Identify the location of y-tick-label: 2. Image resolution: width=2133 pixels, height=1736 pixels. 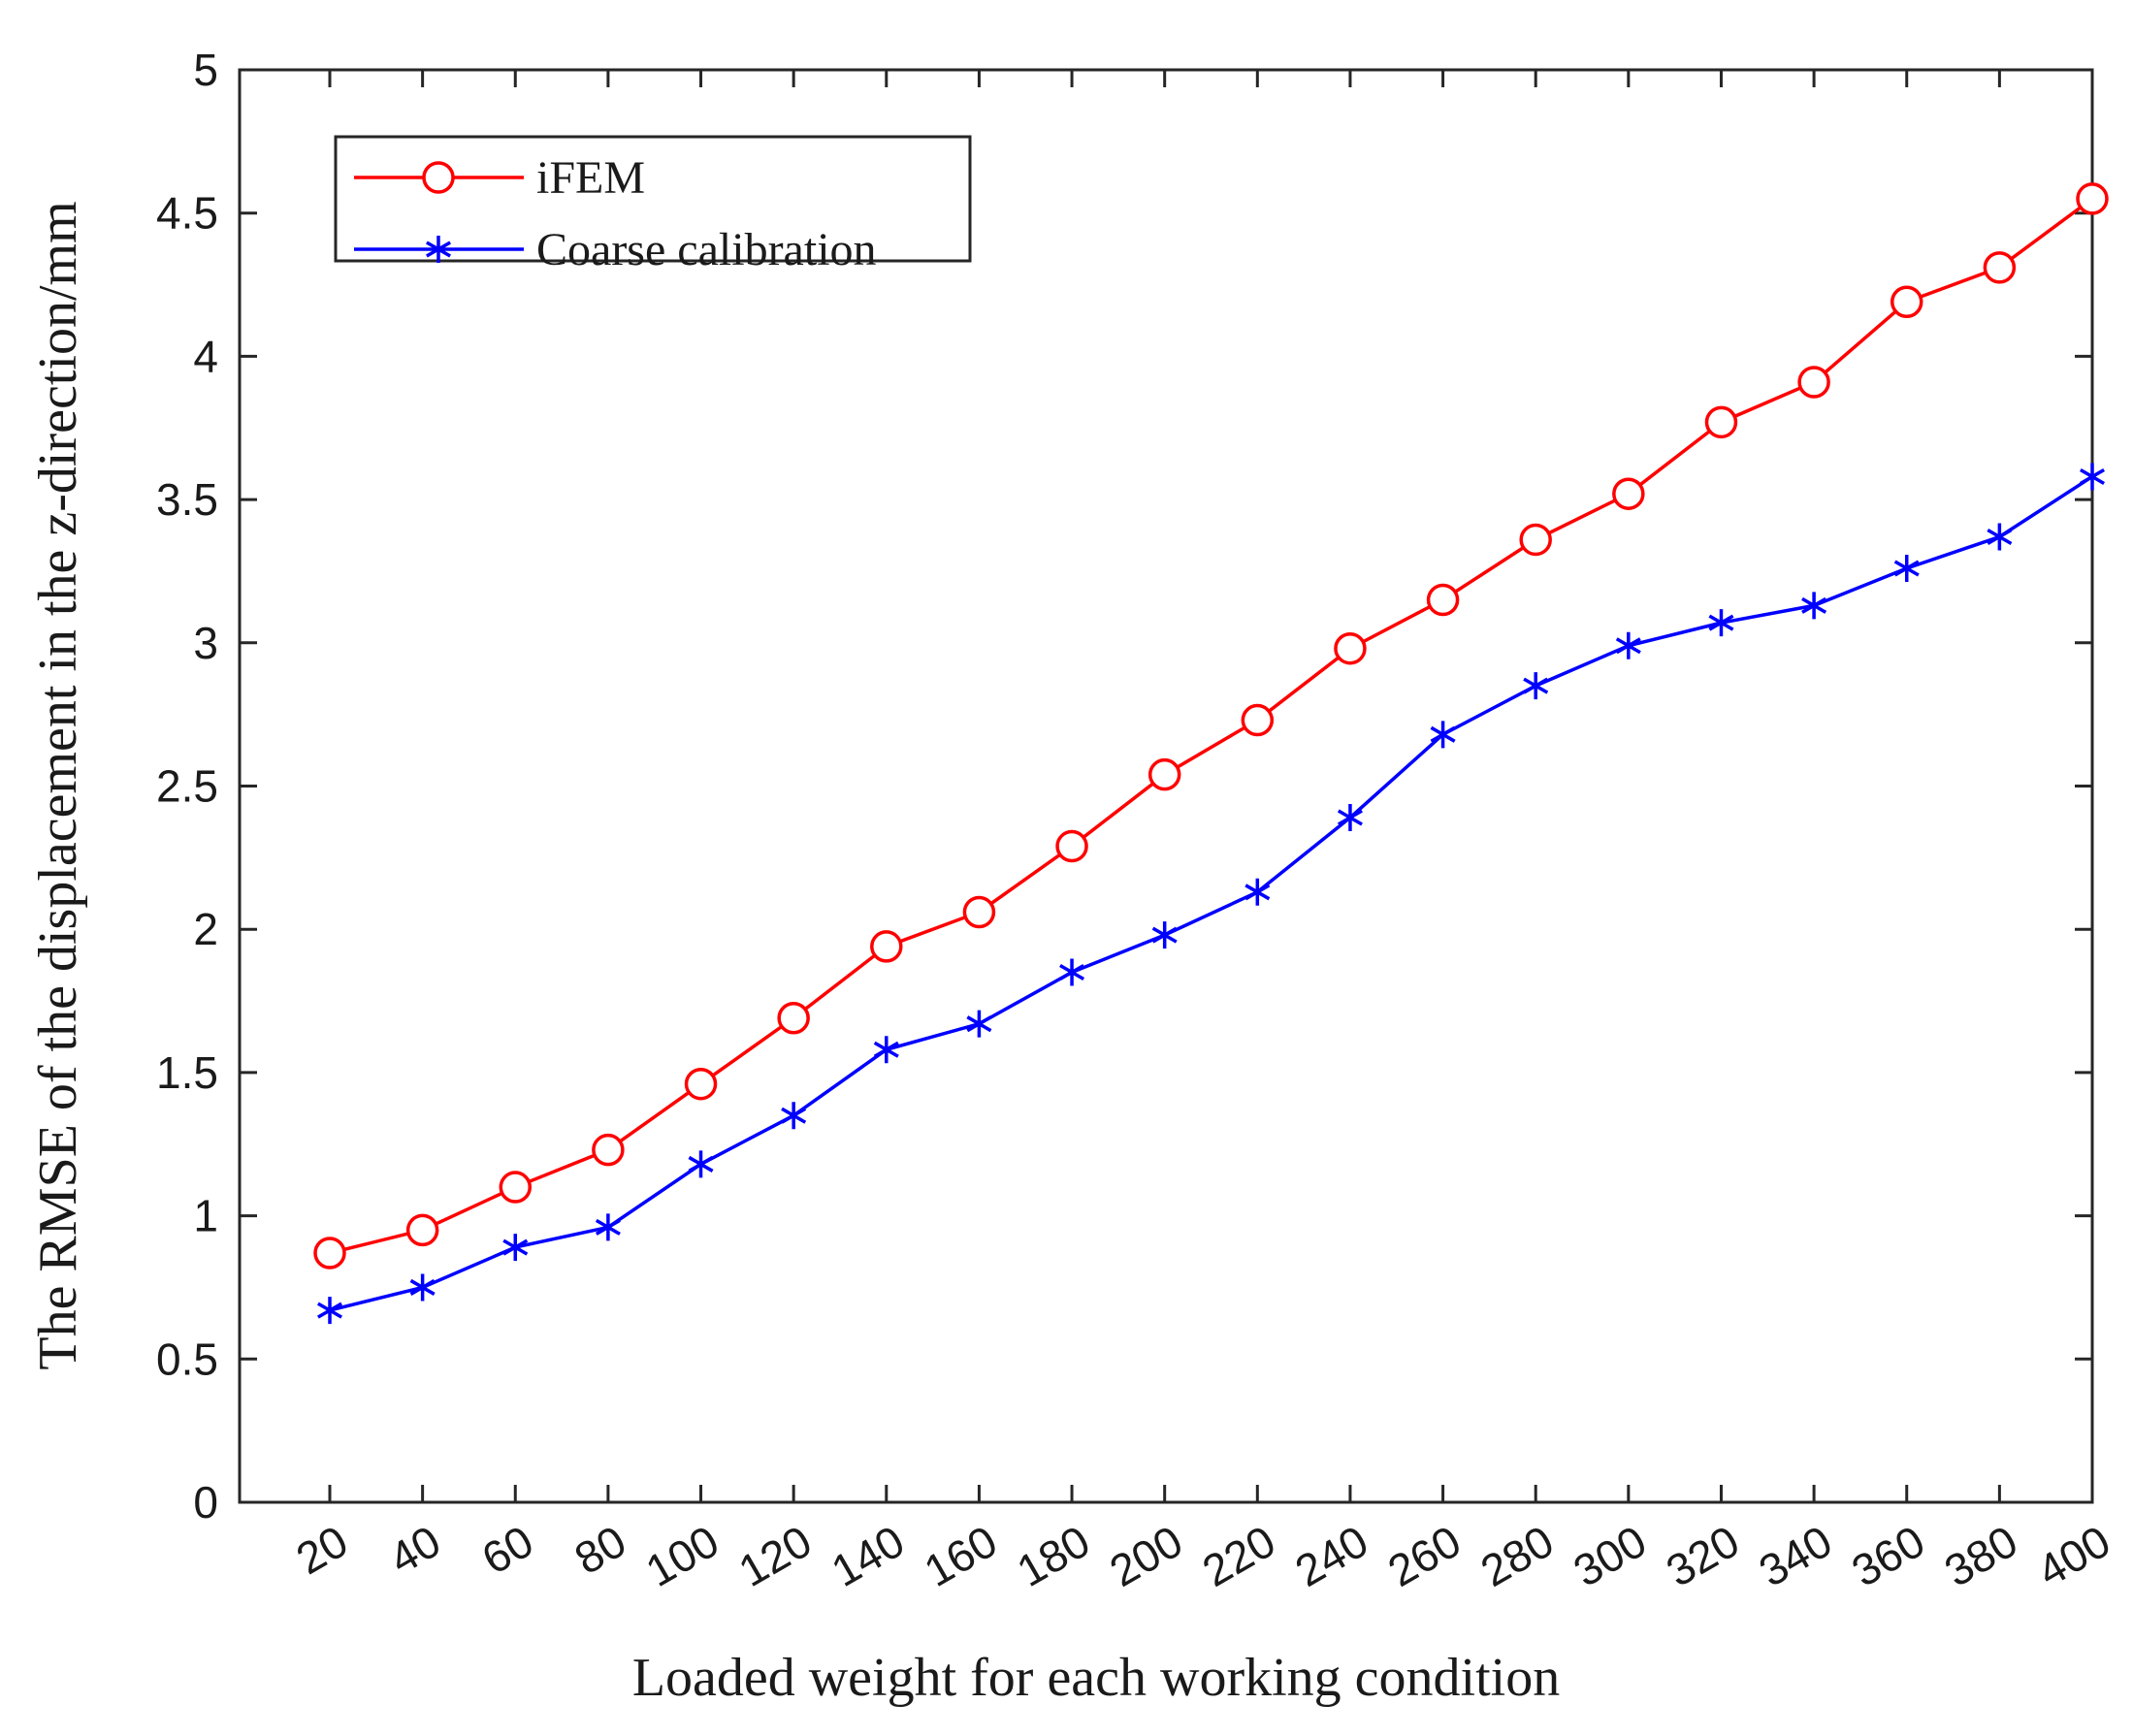
(205, 929).